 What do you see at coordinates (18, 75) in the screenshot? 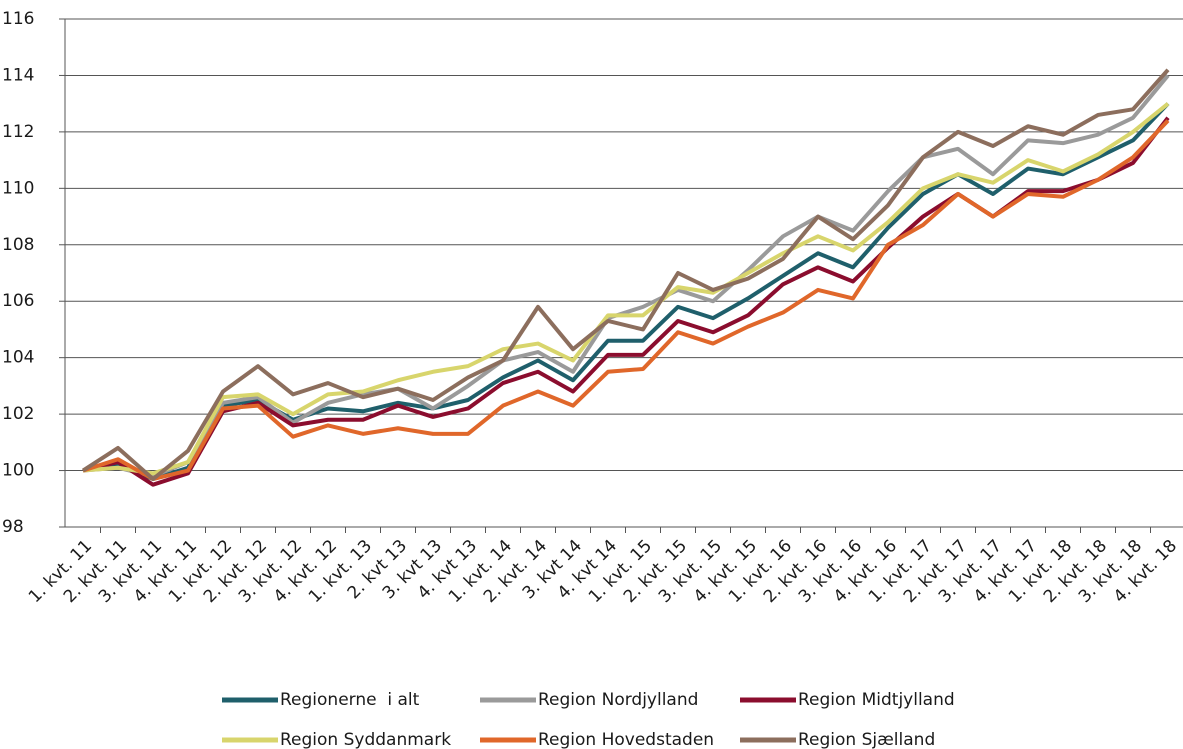
I see `y-tick-label: 114` at bounding box center [18, 75].